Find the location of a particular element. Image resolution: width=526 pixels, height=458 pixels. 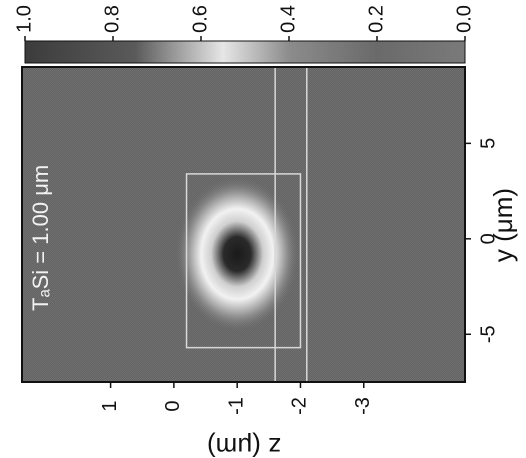

z-axis-tick-label: -2 is located at coordinates (300, 406).